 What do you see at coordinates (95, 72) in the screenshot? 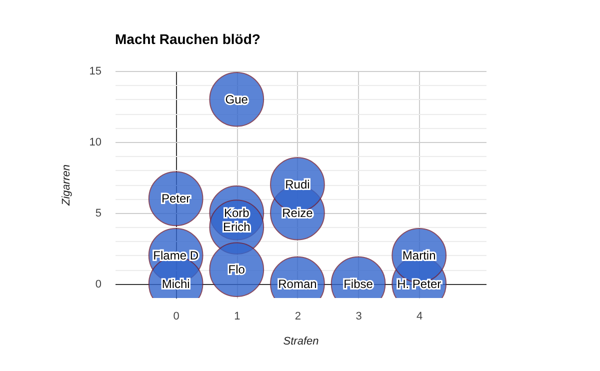
I see `y-tick-label: 15` at bounding box center [95, 72].